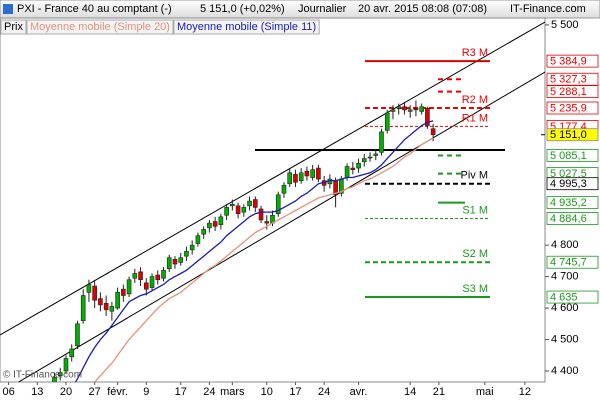 The image size is (600, 400). I want to click on price-label: 5 327,3, so click(568, 80).